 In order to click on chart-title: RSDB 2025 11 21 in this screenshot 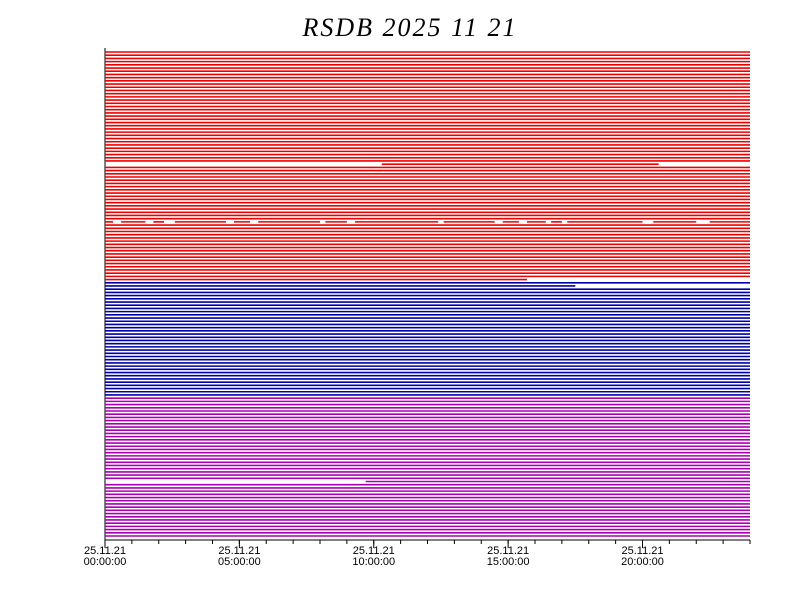, I will do `click(409, 27)`.